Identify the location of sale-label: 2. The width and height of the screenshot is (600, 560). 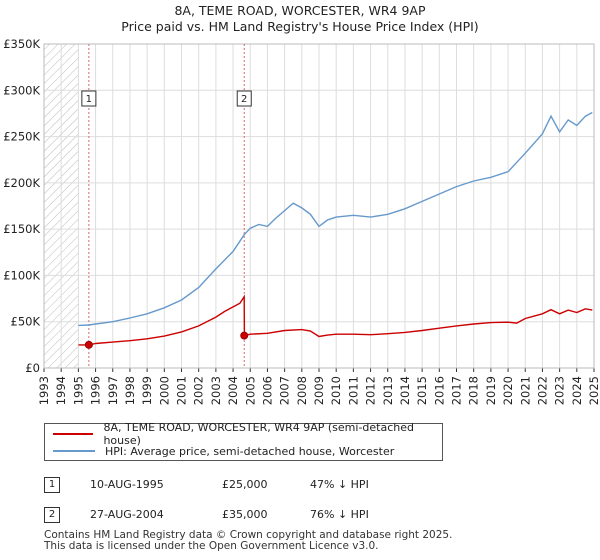
(244, 99).